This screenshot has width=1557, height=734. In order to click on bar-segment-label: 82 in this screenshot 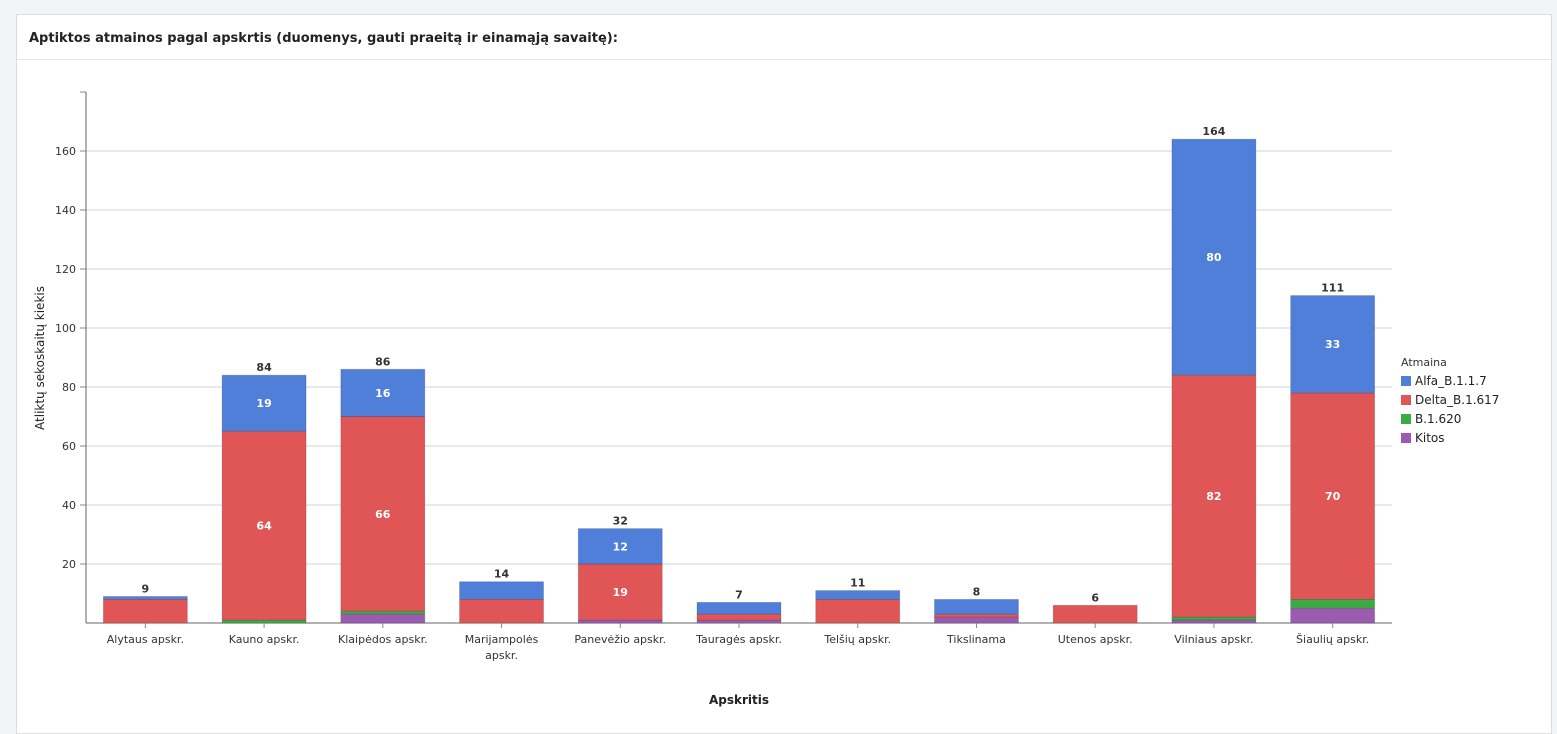, I will do `click(1213, 496)`.